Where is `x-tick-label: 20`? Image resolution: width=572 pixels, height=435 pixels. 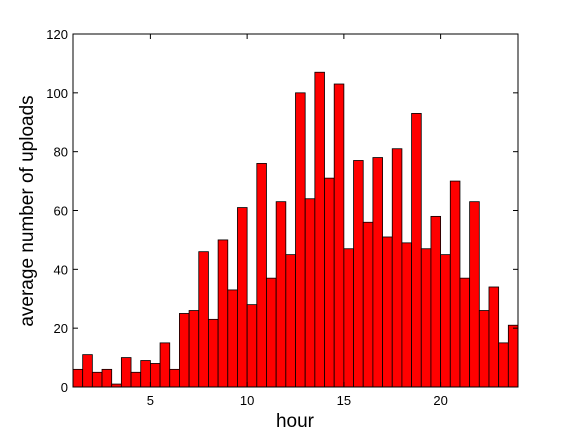 x-tick-label: 20 is located at coordinates (440, 400).